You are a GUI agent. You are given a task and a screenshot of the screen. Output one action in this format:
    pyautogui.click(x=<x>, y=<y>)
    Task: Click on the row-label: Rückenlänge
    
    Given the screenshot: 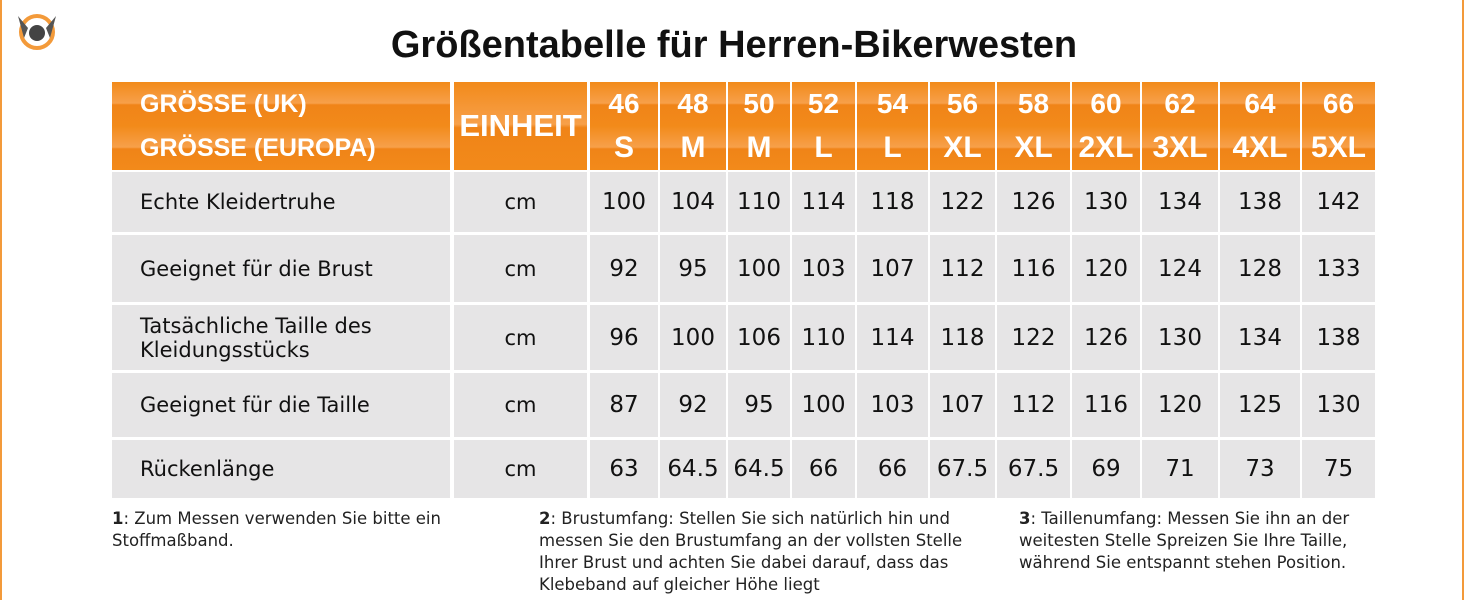 What is the action you would take?
    pyautogui.click(x=281, y=469)
    